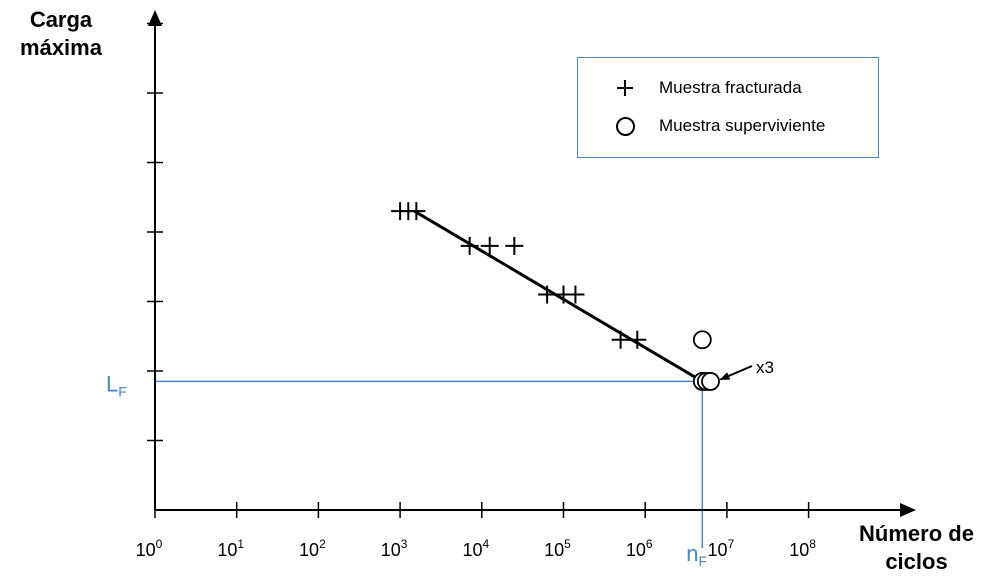 This screenshot has width=995, height=580. What do you see at coordinates (557, 548) in the screenshot?
I see `x-tick-label: 10⁵` at bounding box center [557, 548].